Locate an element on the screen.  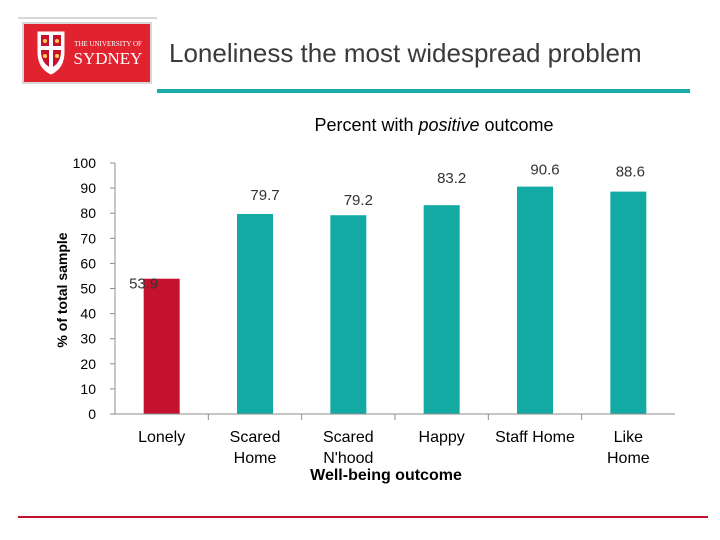
y-tick-label: 30 is located at coordinates (88, 339).